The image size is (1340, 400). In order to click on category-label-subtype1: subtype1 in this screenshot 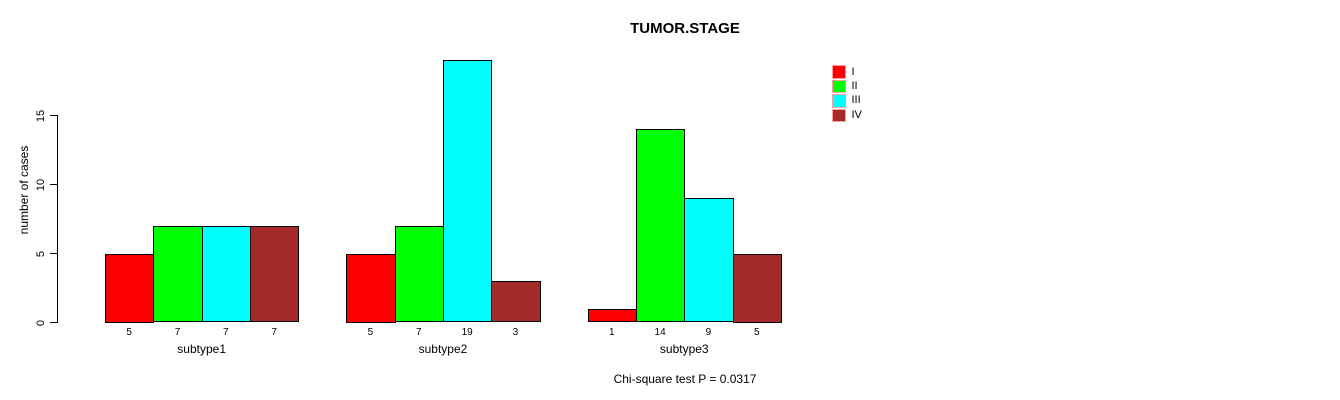, I will do `click(202, 349)`.